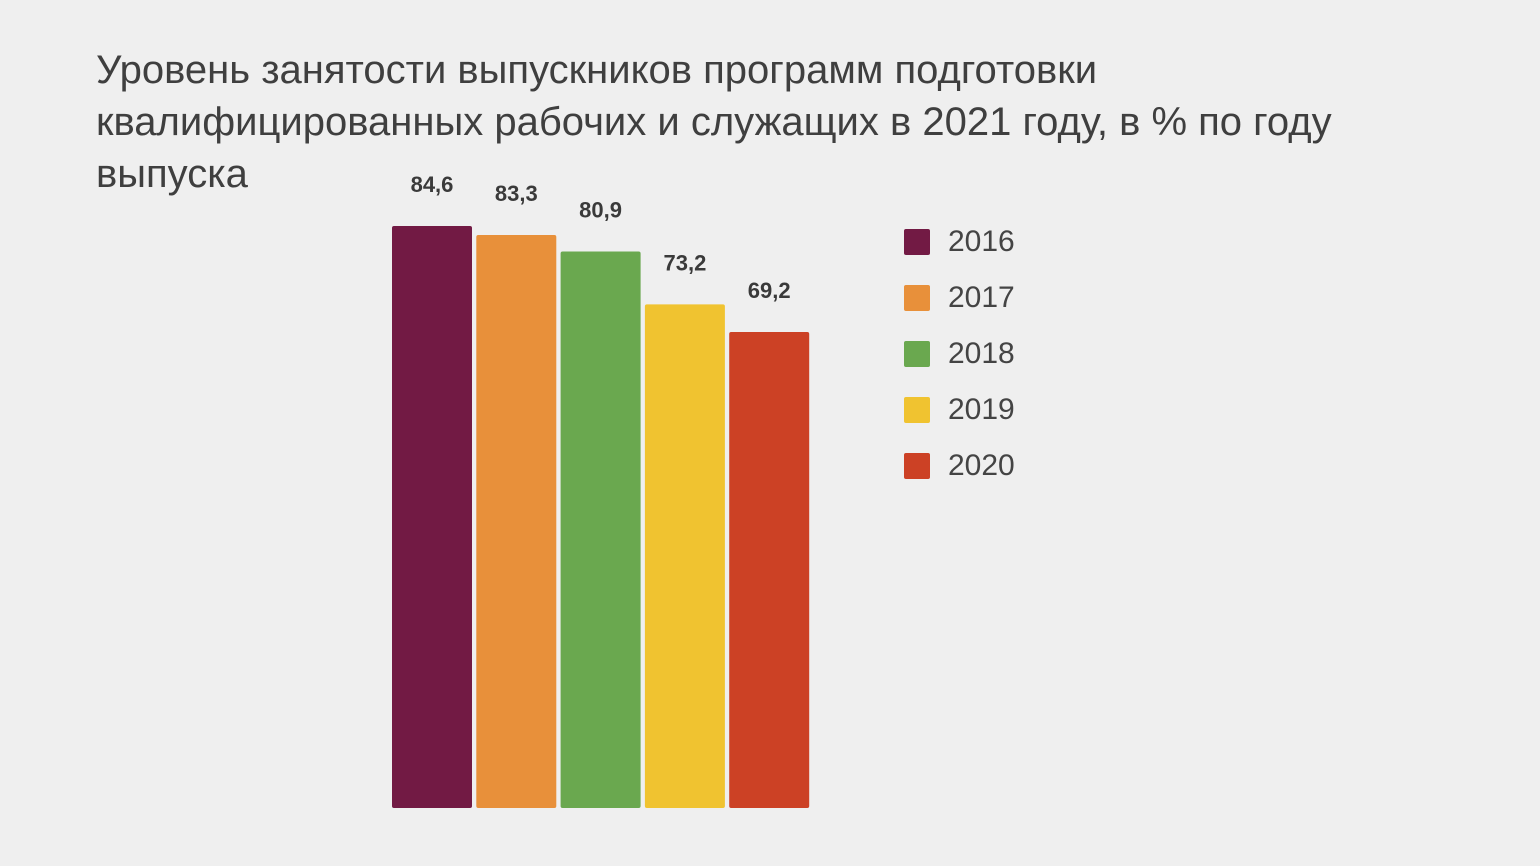 Image resolution: width=1540 pixels, height=866 pixels. Describe the element at coordinates (769, 290) in the screenshot. I see `value-label-2020: 69,2` at that location.